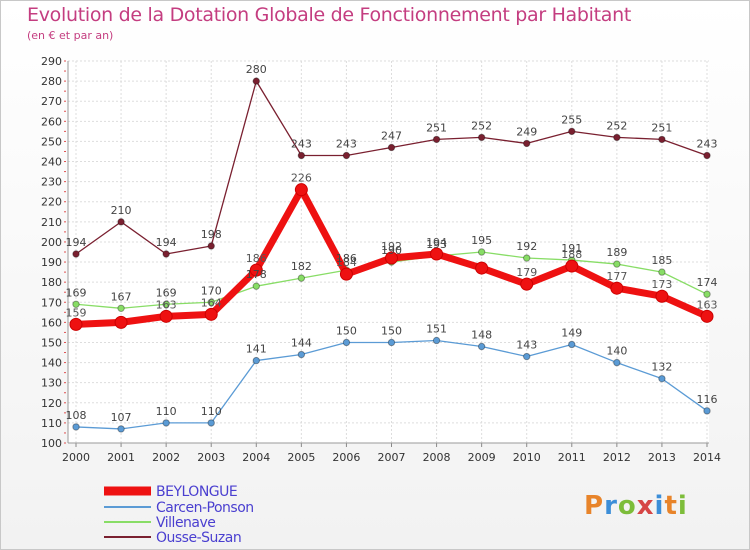  What do you see at coordinates (256, 274) in the screenshot?
I see `data-label: 178` at bounding box center [256, 274].